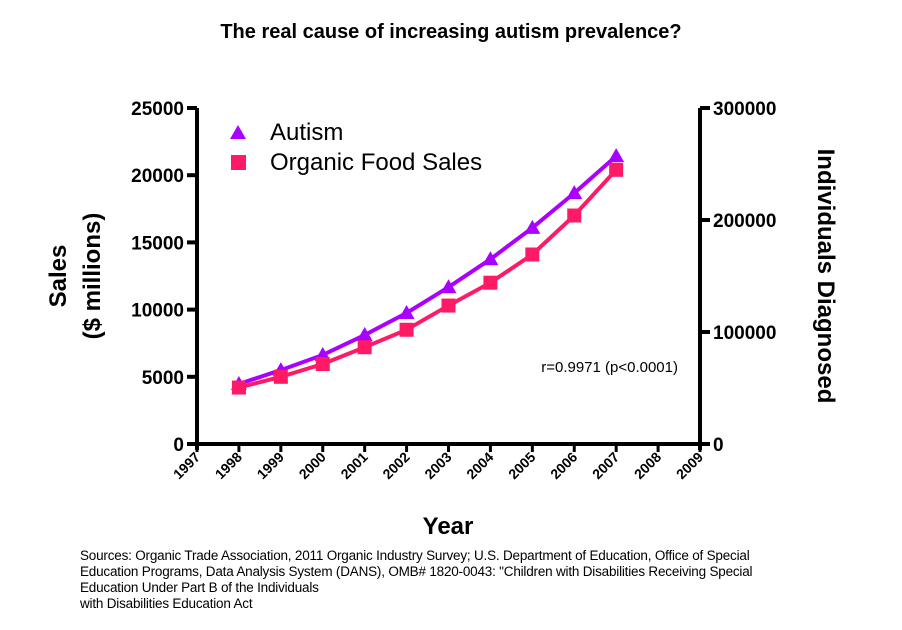 This screenshot has height=630, width=902. What do you see at coordinates (563, 465) in the screenshot?
I see `x-tick-label: 2006` at bounding box center [563, 465].